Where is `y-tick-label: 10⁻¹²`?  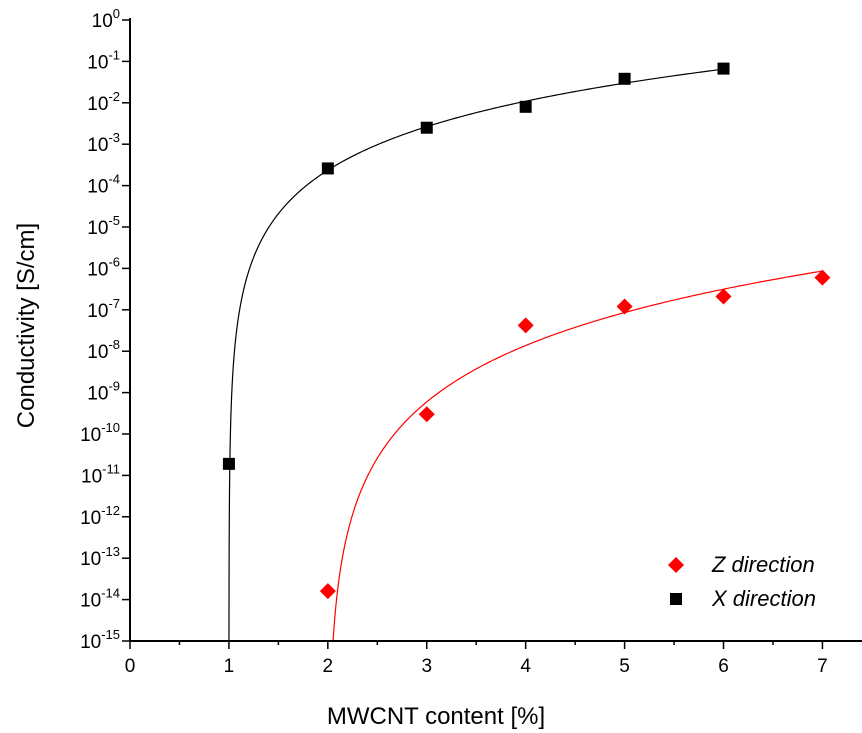 y-tick-label: 10⁻¹² is located at coordinates (100, 516).